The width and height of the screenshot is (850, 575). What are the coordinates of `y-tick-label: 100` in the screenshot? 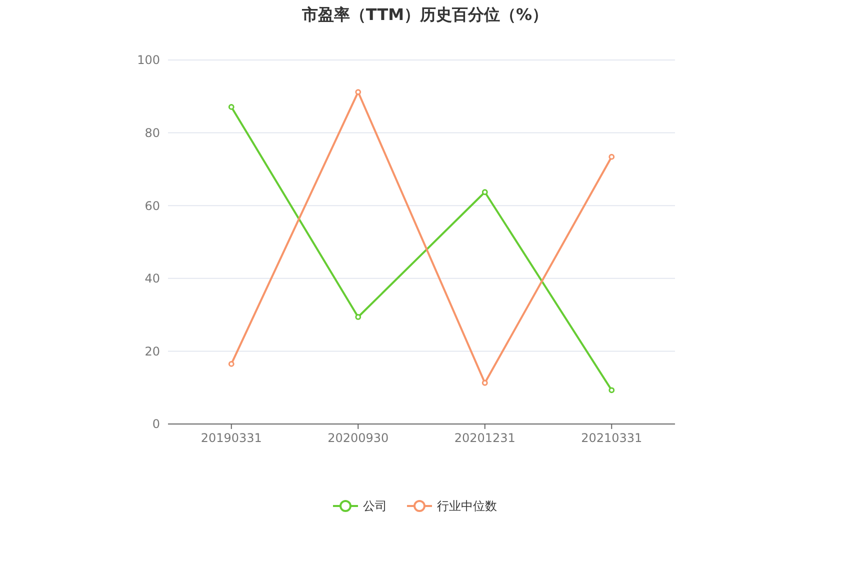 It's located at (148, 60).